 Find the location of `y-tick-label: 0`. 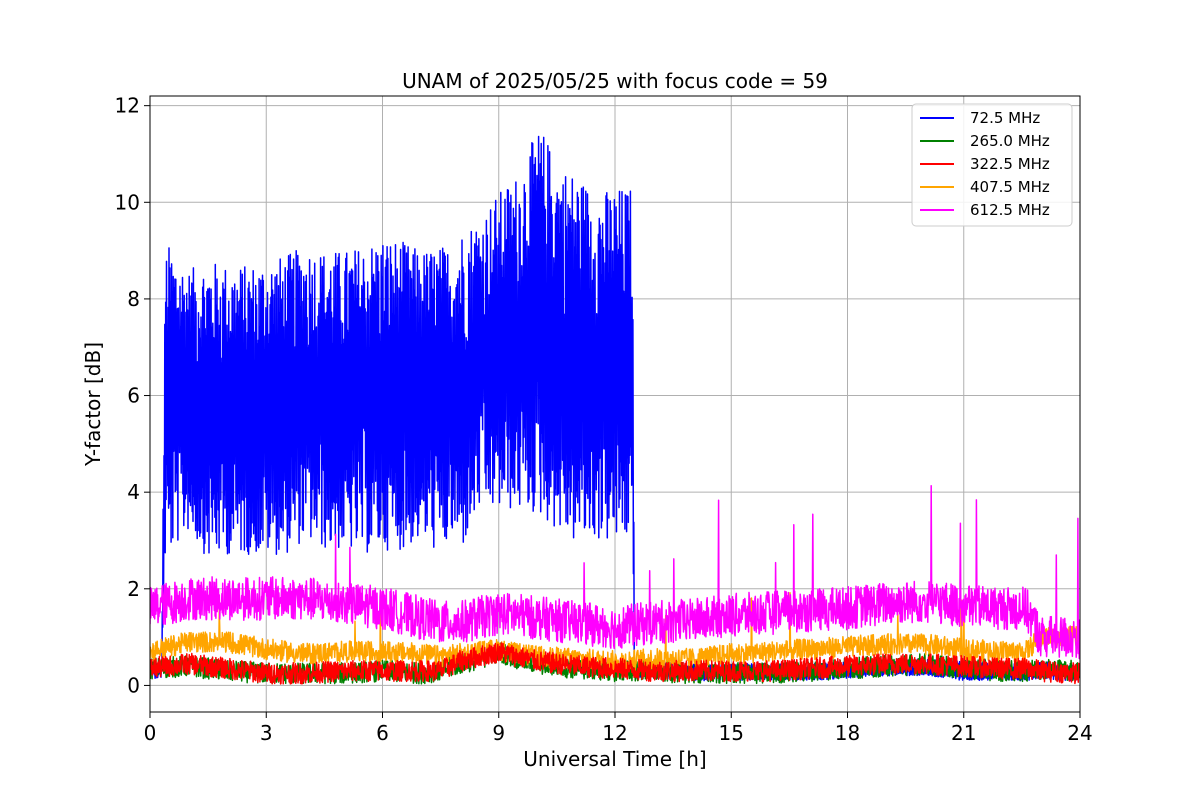

y-tick-label: 0 is located at coordinates (133, 685).